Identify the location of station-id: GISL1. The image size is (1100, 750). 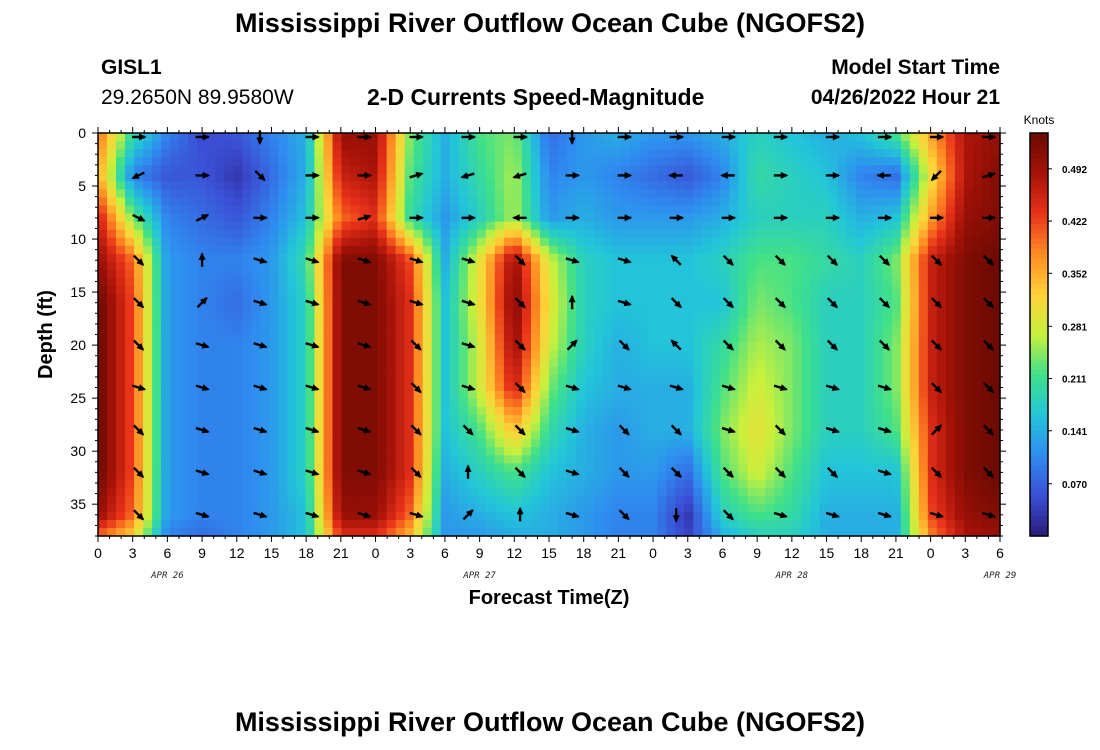
(131, 67).